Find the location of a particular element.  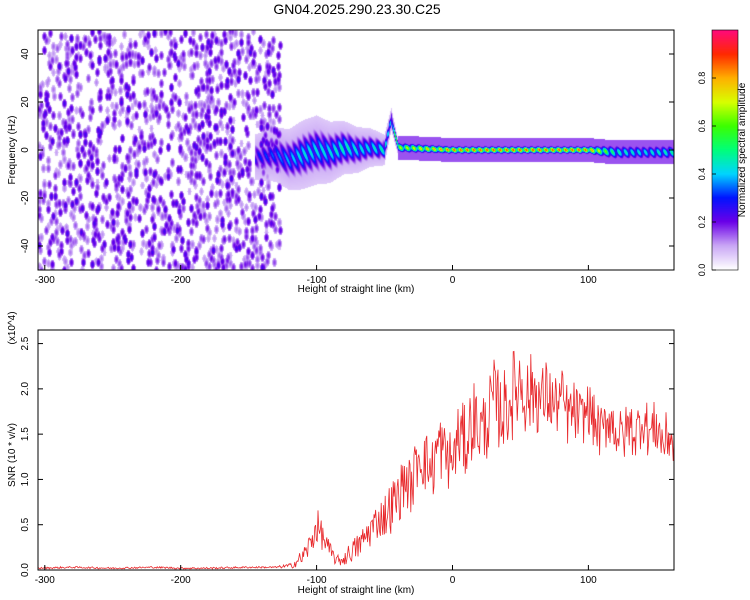

spectrogram-x-tick-label: -300 is located at coordinates (45, 280).